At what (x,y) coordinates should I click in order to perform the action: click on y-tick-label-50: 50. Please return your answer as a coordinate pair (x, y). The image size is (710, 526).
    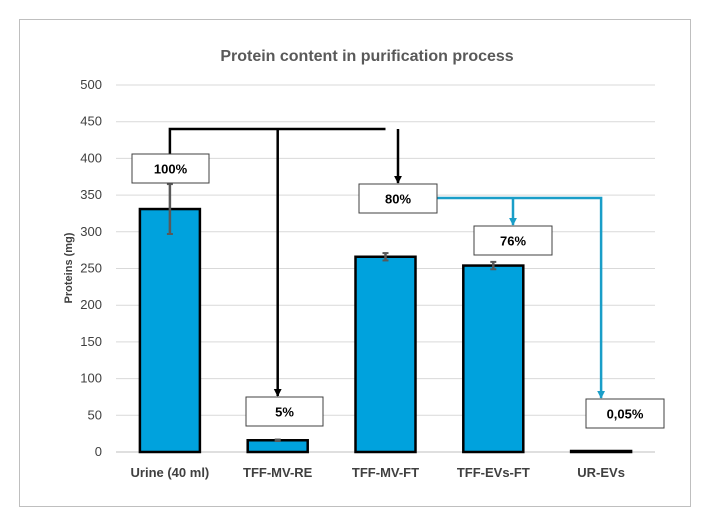
    Looking at the image, I should click on (95, 414).